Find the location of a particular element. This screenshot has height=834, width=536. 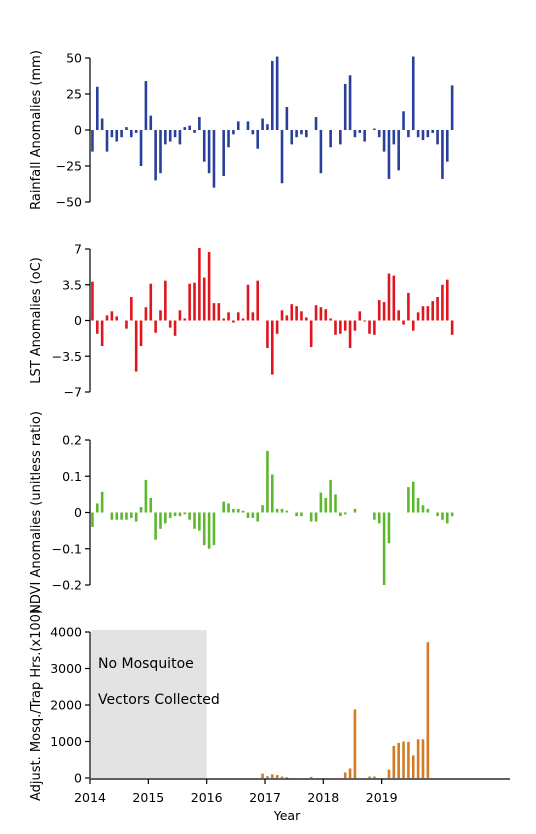

mosquito-y-tick-label: 0 is located at coordinates (78, 778).